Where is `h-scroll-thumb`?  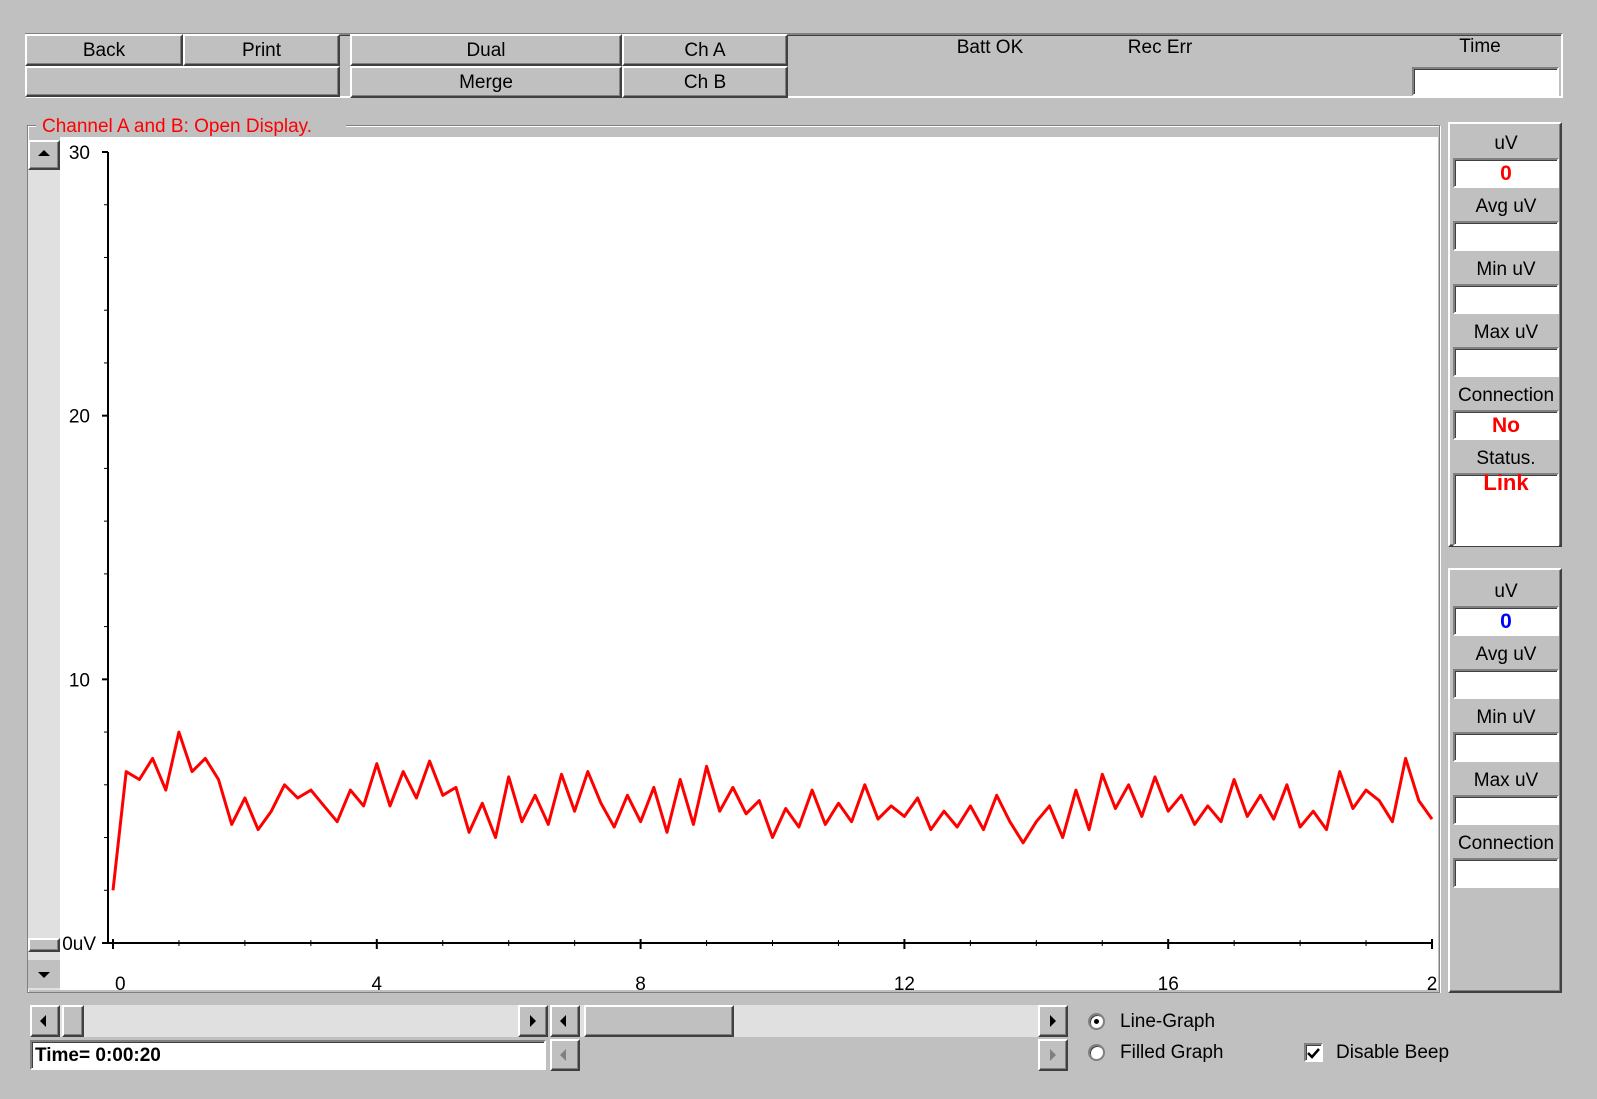
h-scroll-thumb is located at coordinates (73, 1021).